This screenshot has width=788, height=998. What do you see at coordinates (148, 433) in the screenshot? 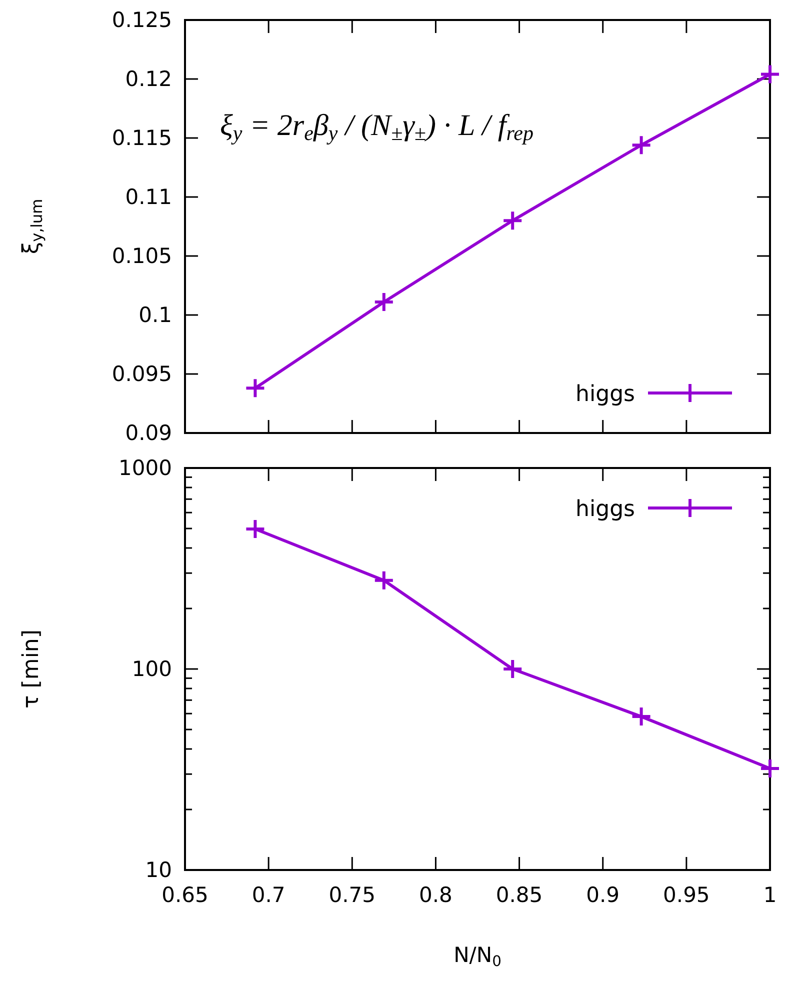
I see `y-tick-label: 0.09` at bounding box center [148, 433].